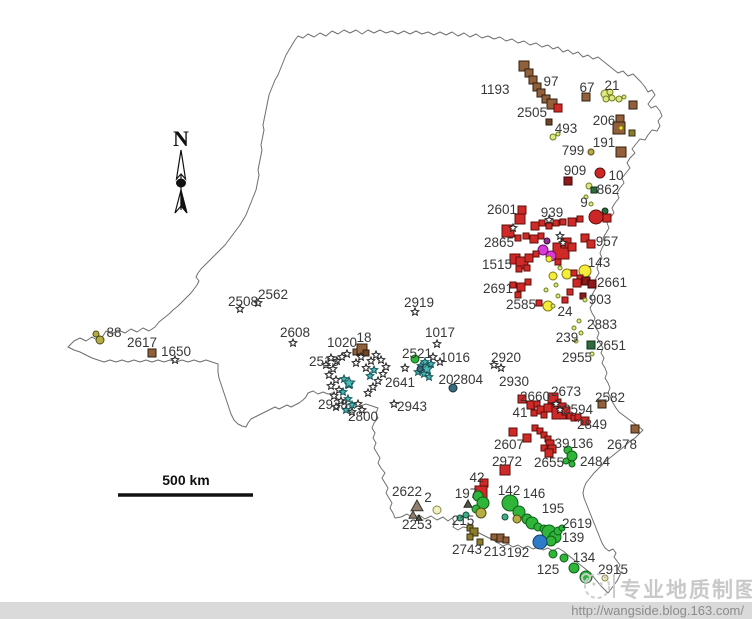 The height and width of the screenshot is (619, 752). What do you see at coordinates (550, 81) in the screenshot?
I see `marker-label: 97` at bounding box center [550, 81].